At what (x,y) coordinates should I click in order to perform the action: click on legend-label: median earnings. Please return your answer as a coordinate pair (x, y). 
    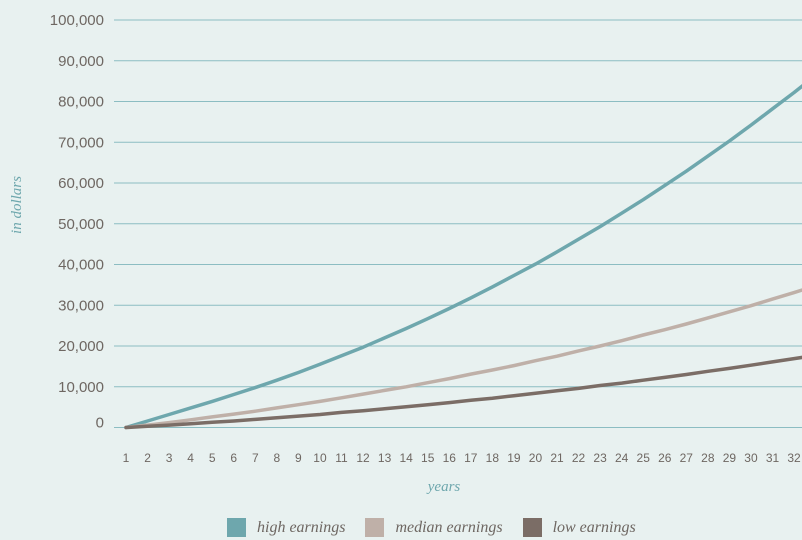
    Looking at the image, I should click on (449, 527).